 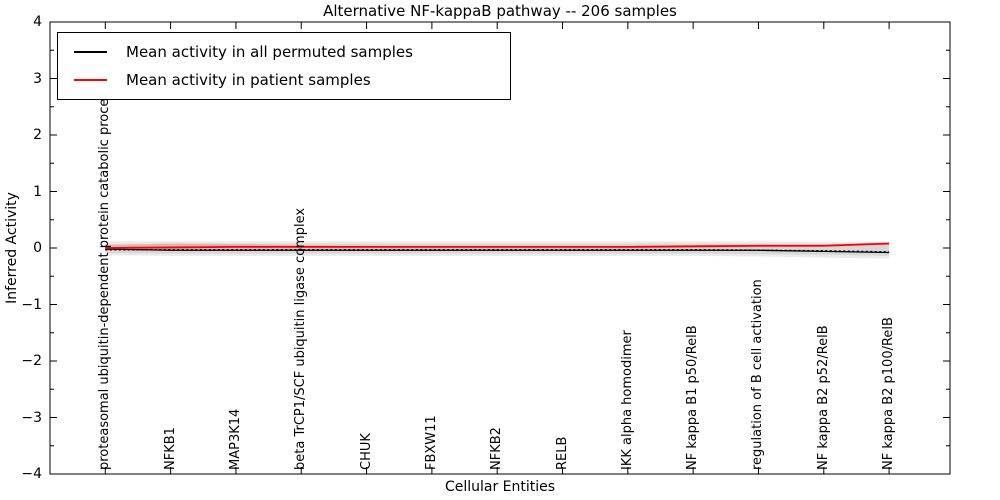 What do you see at coordinates (37, 191) in the screenshot?
I see `y-tick-label: 1` at bounding box center [37, 191].